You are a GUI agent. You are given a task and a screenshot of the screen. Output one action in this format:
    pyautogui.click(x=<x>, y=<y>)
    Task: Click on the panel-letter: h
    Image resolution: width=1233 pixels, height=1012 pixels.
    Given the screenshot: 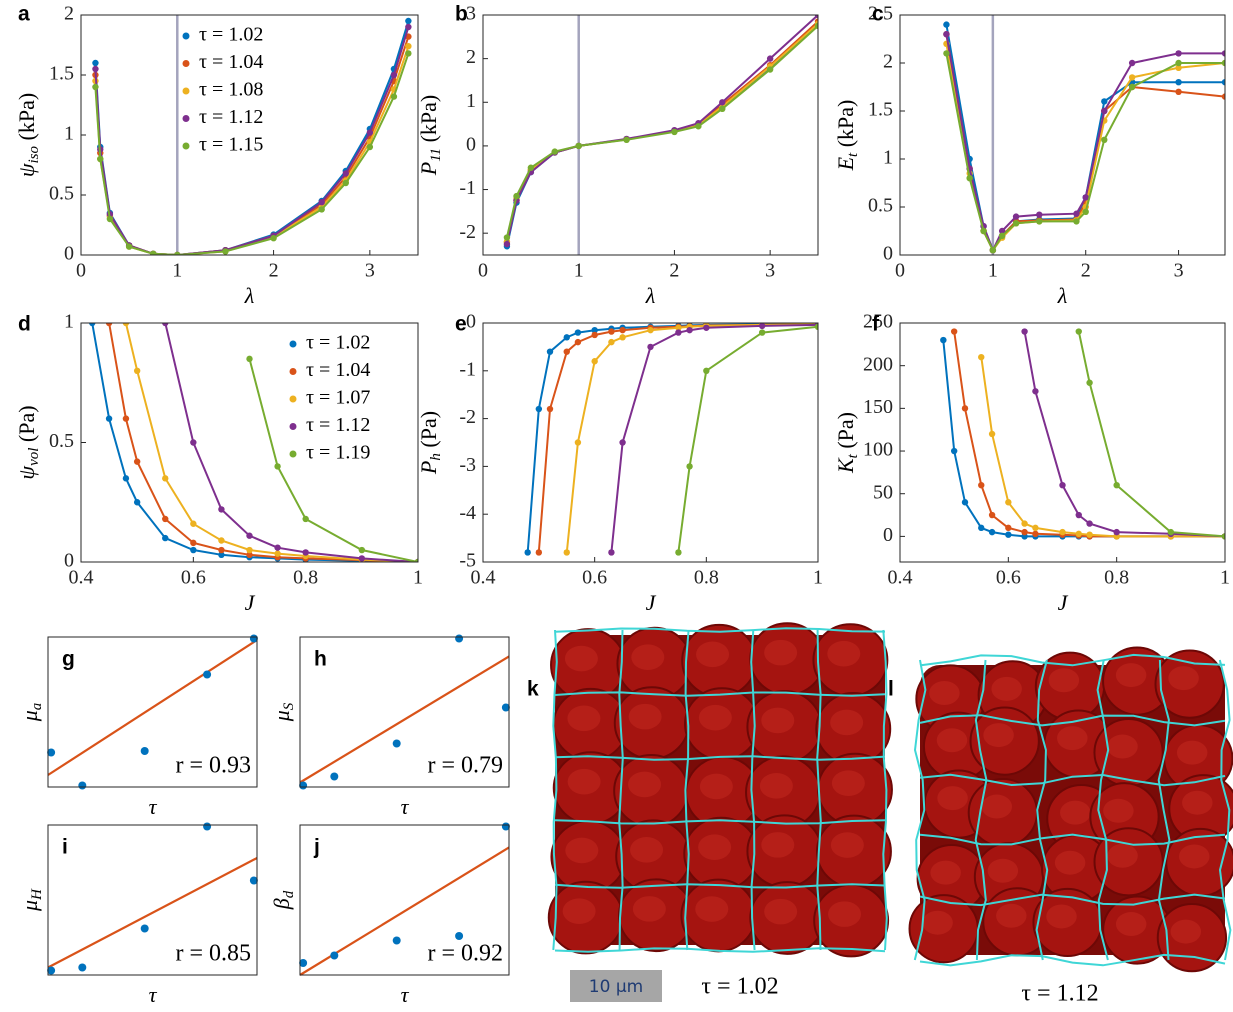 What is the action you would take?
    pyautogui.click(x=320, y=659)
    